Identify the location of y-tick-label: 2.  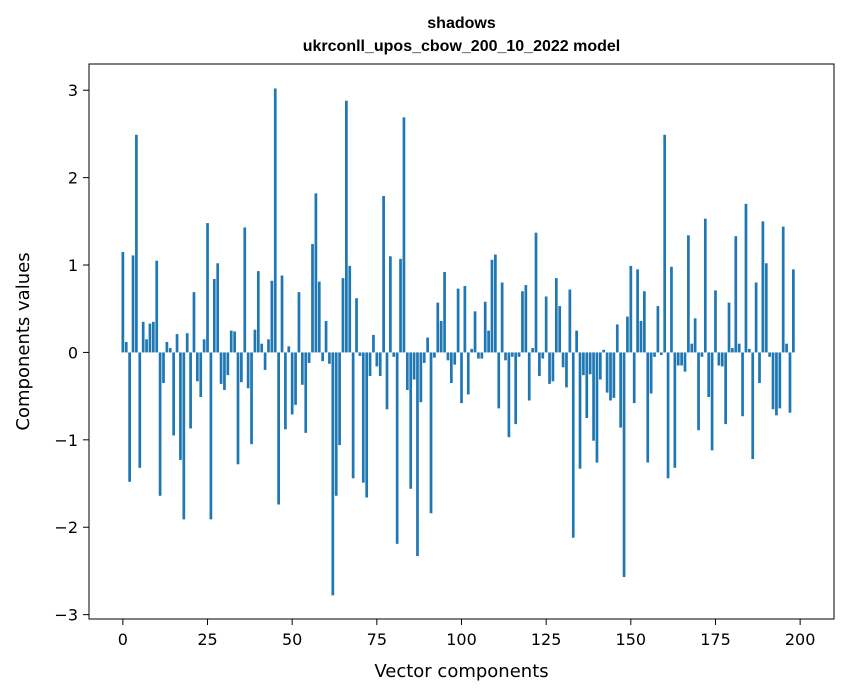
(73, 178).